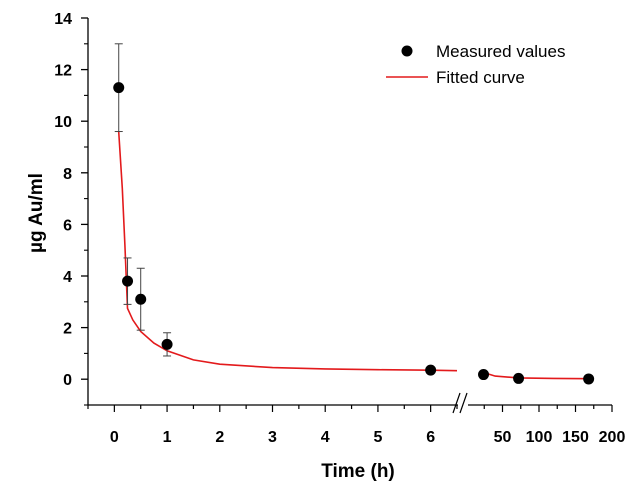 The width and height of the screenshot is (631, 481). What do you see at coordinates (67, 277) in the screenshot?
I see `y-tick-label: 4` at bounding box center [67, 277].